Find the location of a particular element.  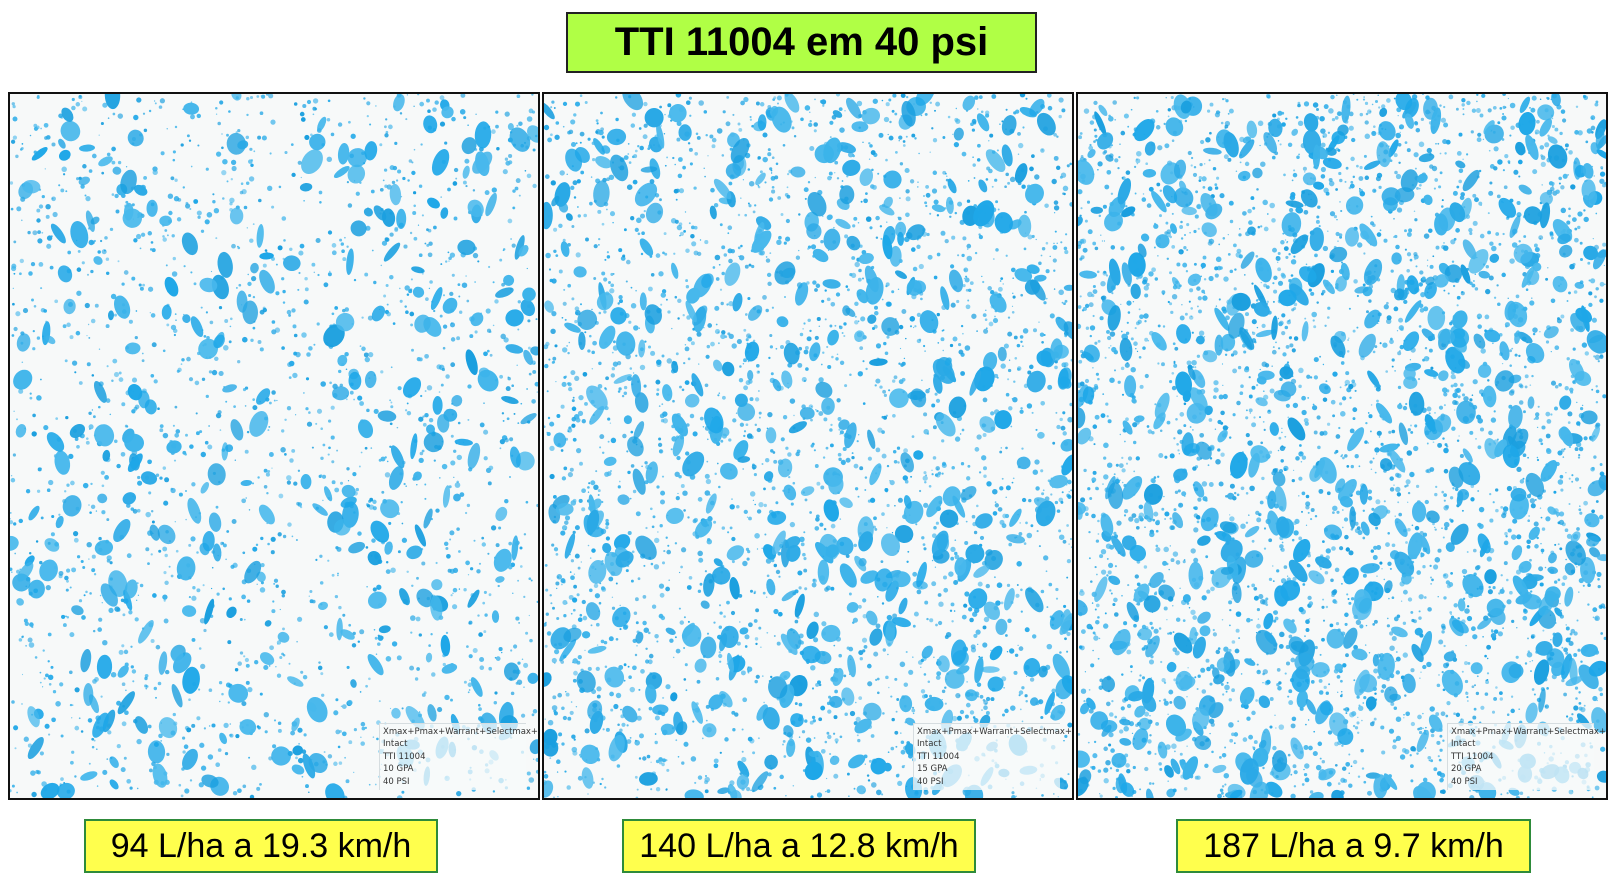

caption-3: 187 L/ha a 9.7 km/h is located at coordinates (1353, 846).